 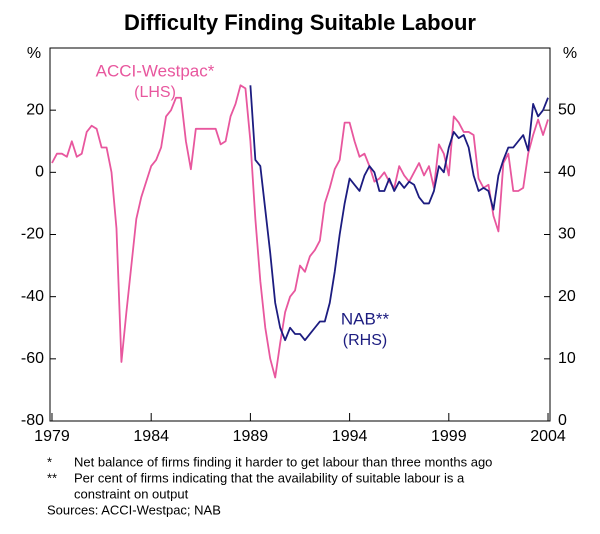 I want to click on x-tick-label: 1984, so click(x=151, y=436).